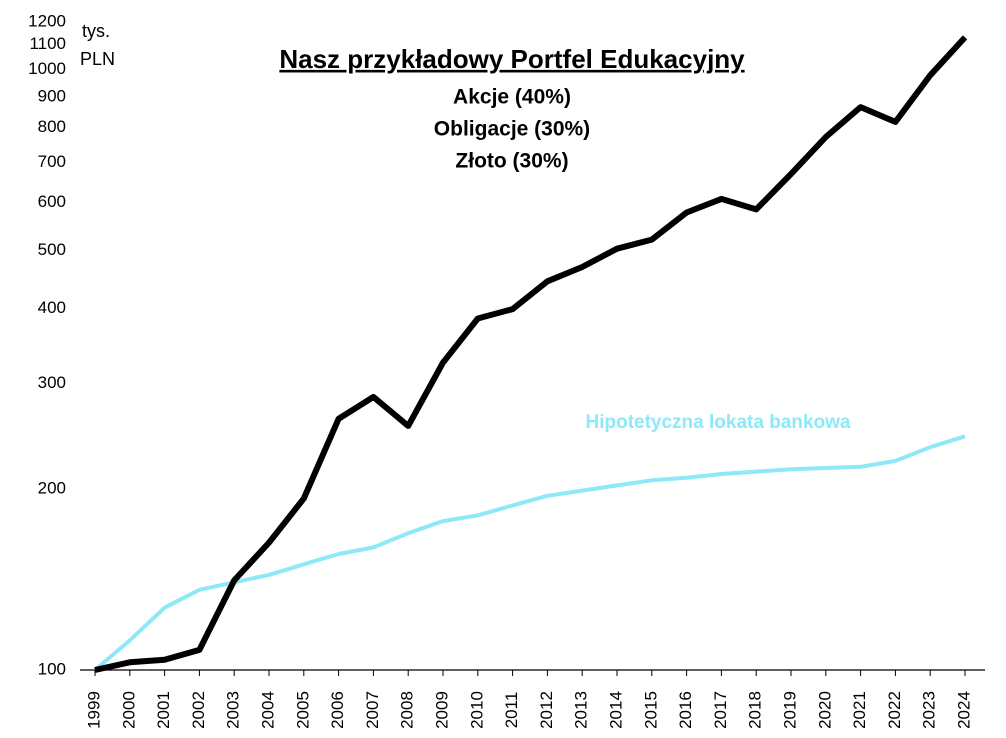  I want to click on y-axis-label: tys., so click(96, 31).